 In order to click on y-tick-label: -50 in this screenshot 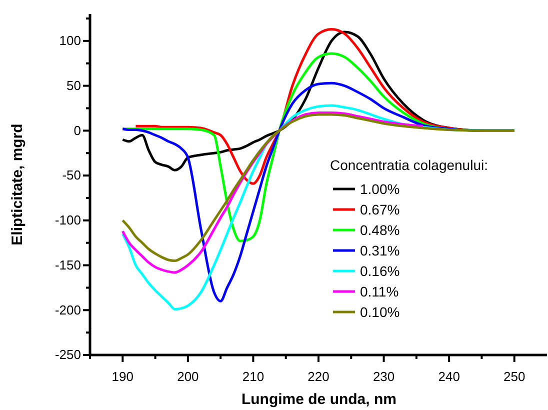, I will do `click(71, 175)`.